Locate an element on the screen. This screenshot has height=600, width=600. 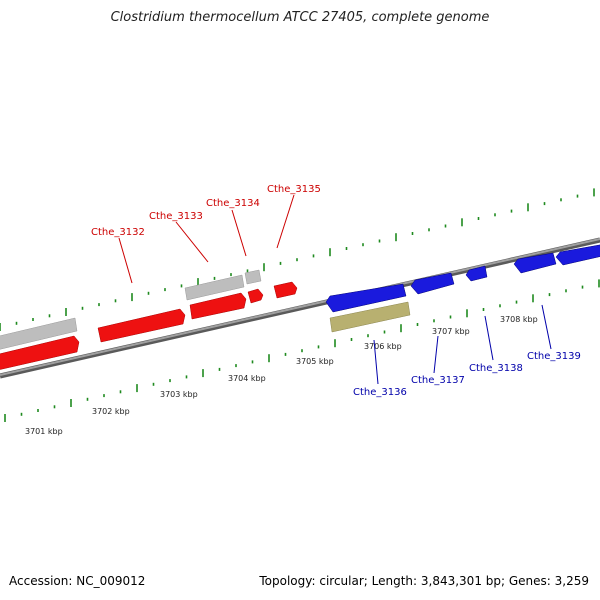
gene-label: Cthe_3137 is located at coordinates (438, 380).